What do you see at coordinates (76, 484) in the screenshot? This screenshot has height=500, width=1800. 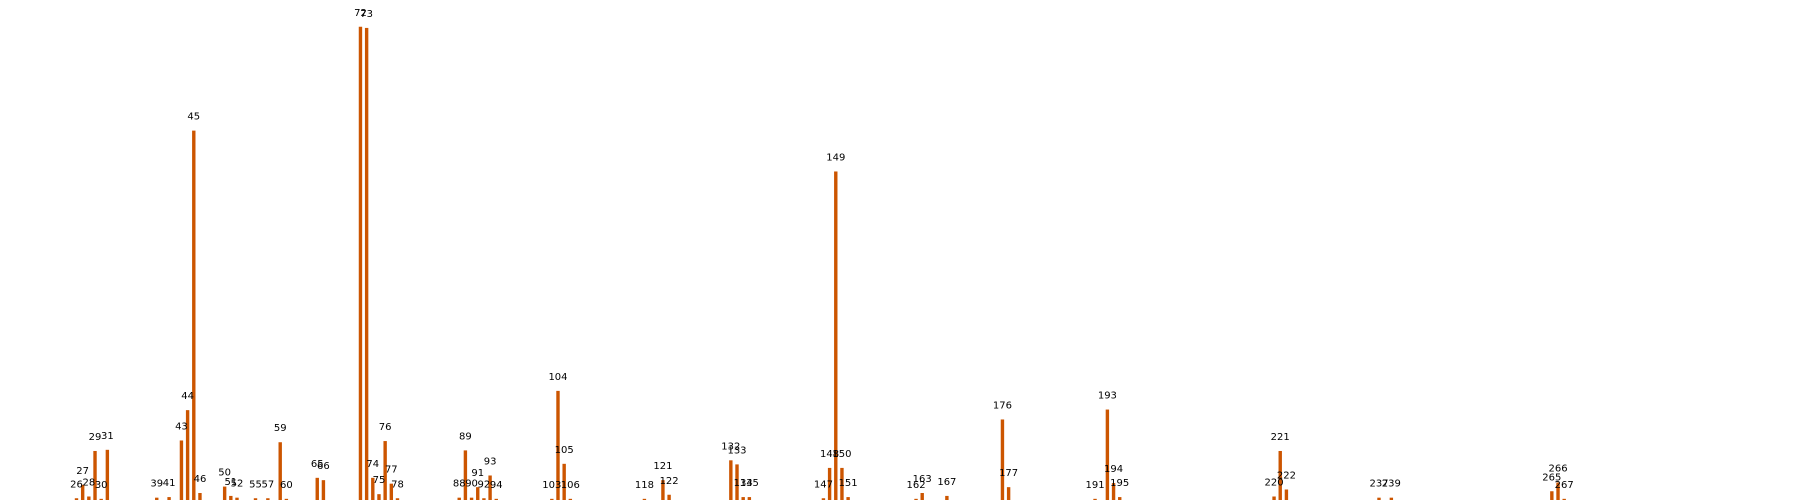 I see `bar-label-26: 26` at bounding box center [76, 484].